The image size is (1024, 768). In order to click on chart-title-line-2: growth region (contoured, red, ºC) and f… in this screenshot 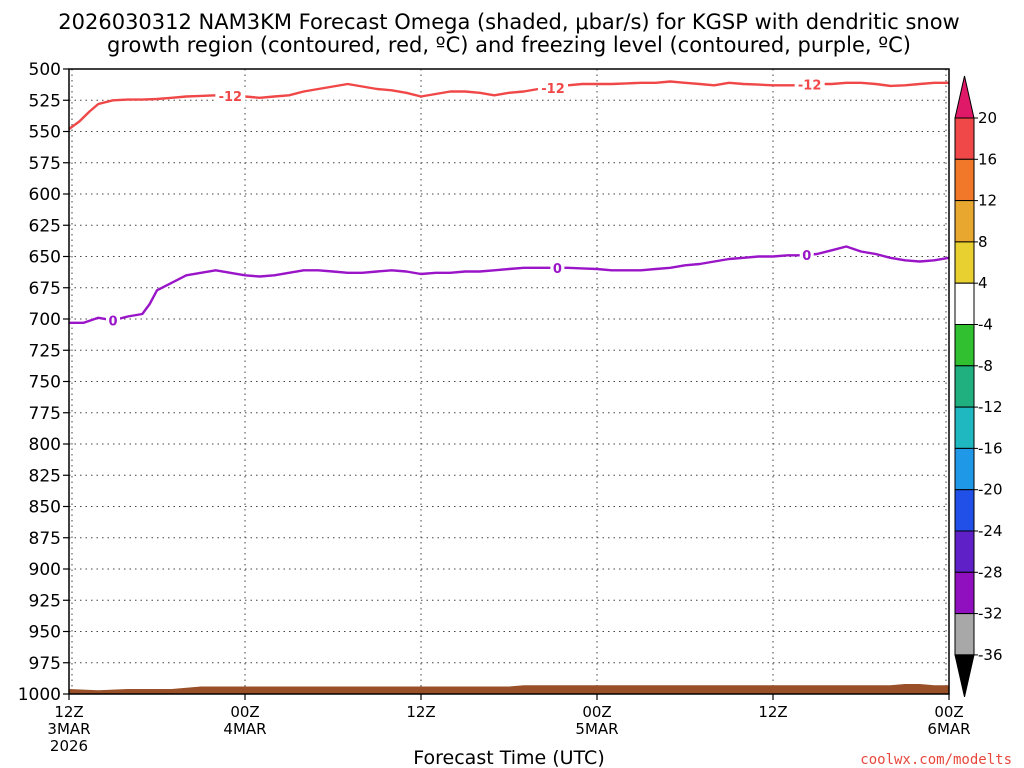, I will do `click(509, 45)`.